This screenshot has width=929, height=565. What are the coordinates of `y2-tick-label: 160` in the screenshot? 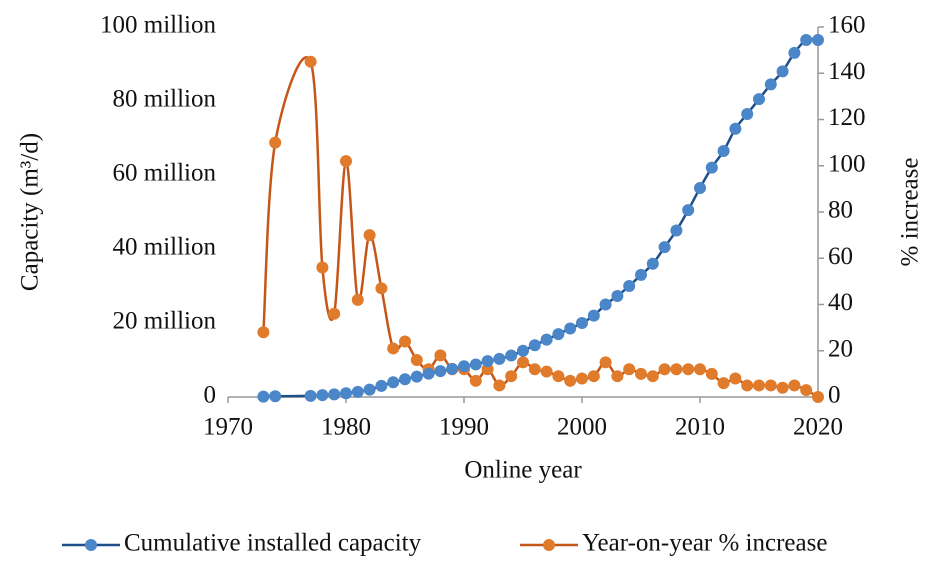 It's located at (847, 25).